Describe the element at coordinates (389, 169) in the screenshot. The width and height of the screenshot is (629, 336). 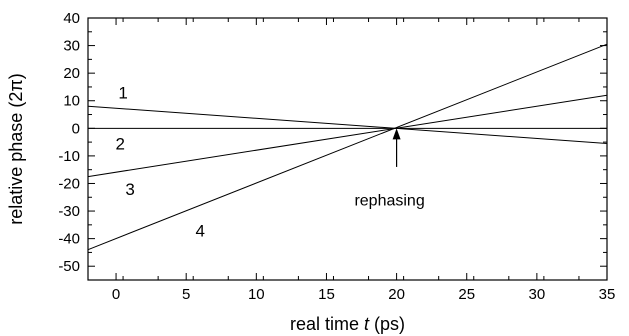
I see `annotations: rephasing` at that location.